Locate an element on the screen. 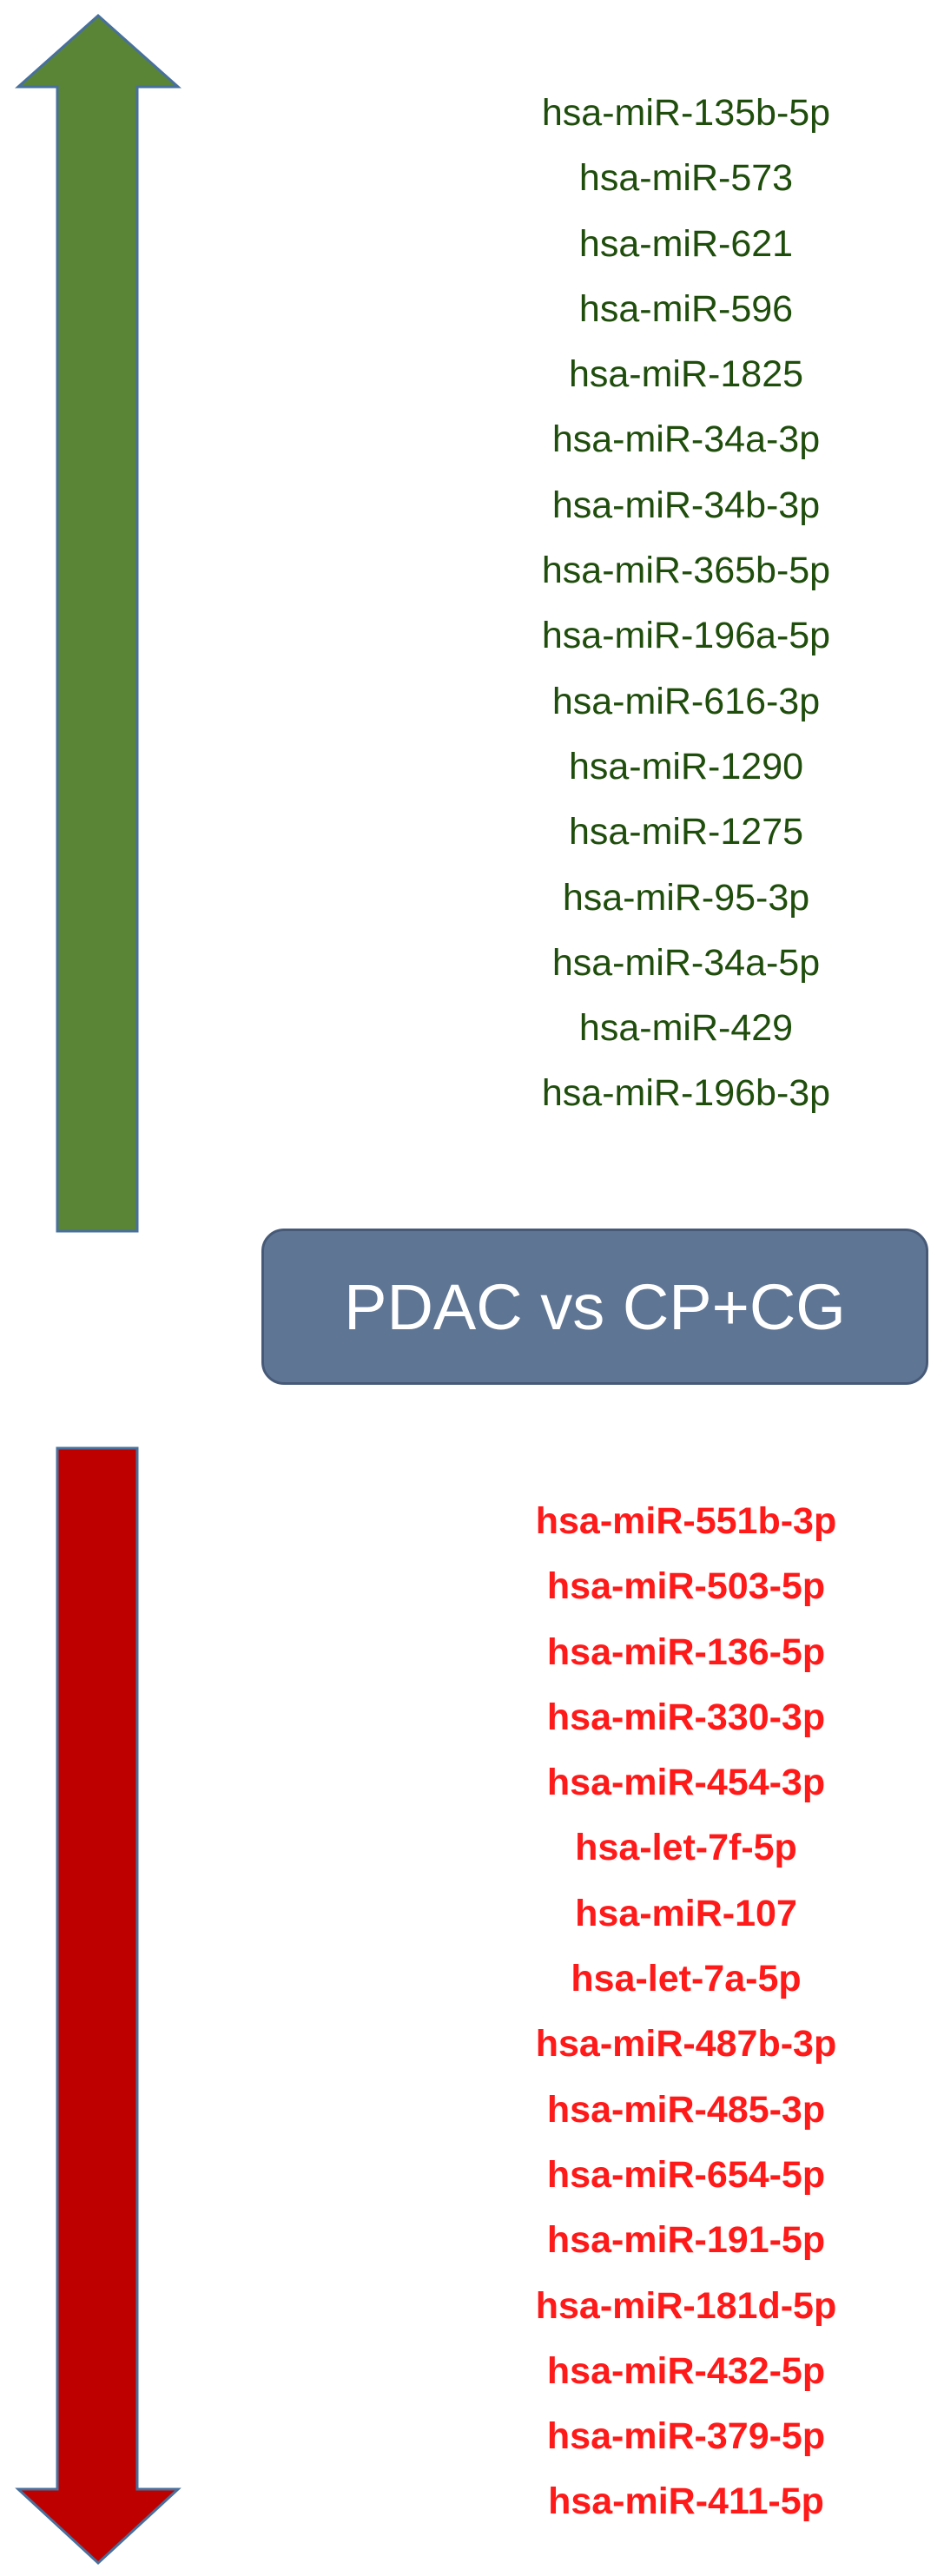  down-mirna-item: hsa-miR-503-5p is located at coordinates (686, 1586).